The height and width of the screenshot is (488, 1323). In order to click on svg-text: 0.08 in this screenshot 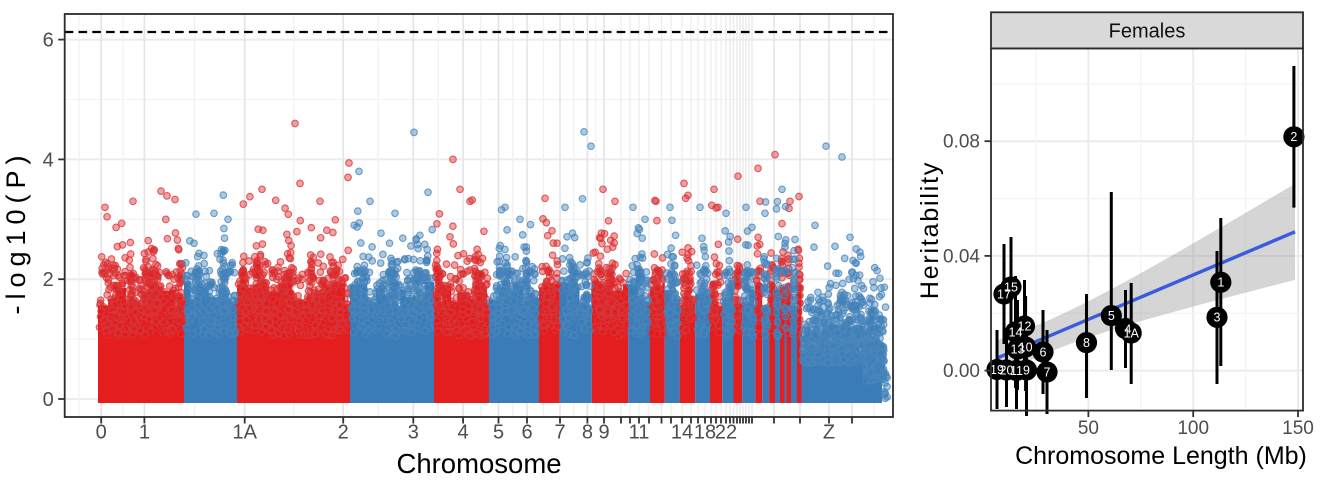, I will do `click(961, 142)`.